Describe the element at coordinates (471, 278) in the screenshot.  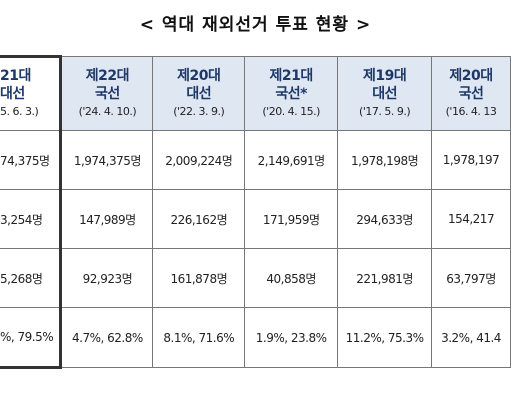
I see `table-cell: 63,797명` at that location.